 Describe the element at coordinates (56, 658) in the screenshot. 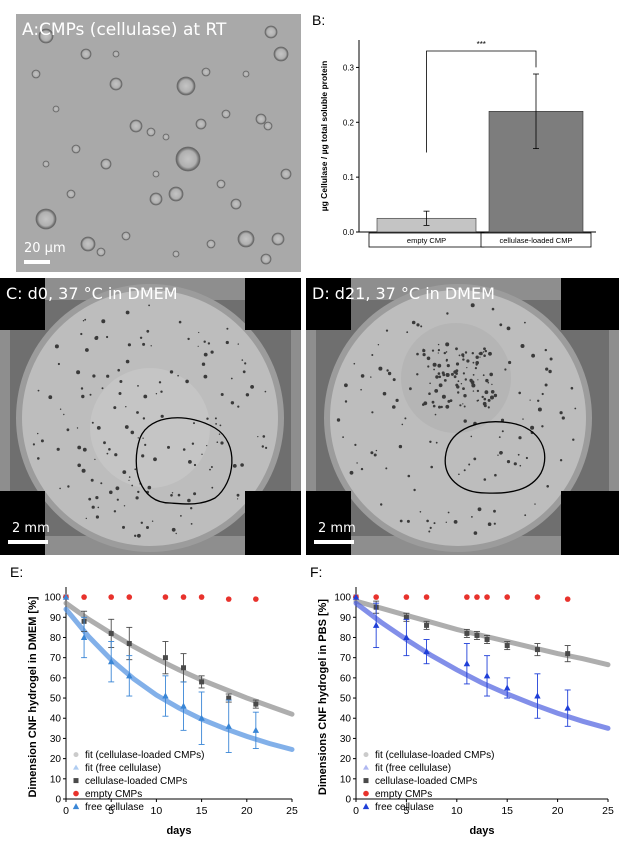

I see `y-tick-label: 70` at that location.